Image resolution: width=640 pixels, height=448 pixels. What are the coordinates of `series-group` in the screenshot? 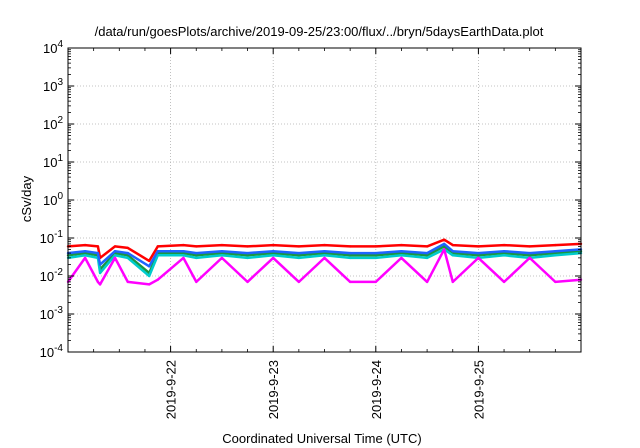 It's located at (324, 262).